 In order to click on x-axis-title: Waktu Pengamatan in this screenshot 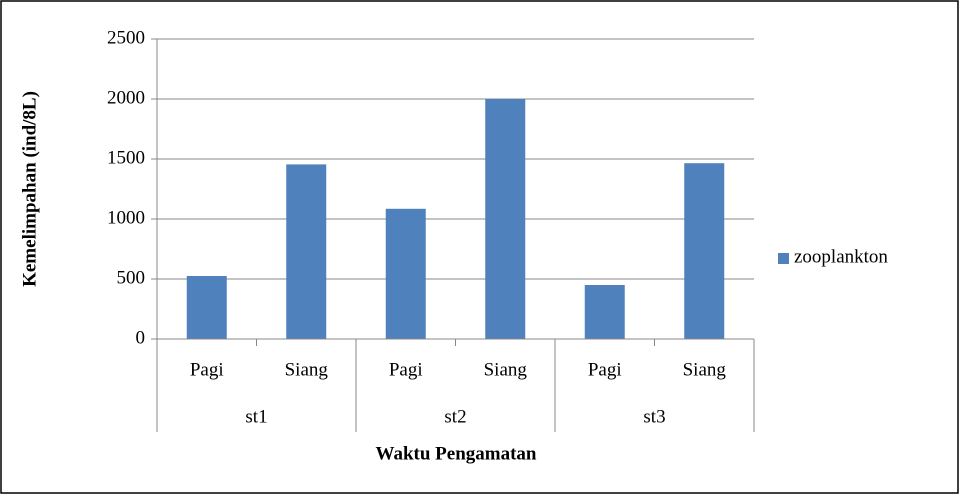, I will do `click(456, 453)`.